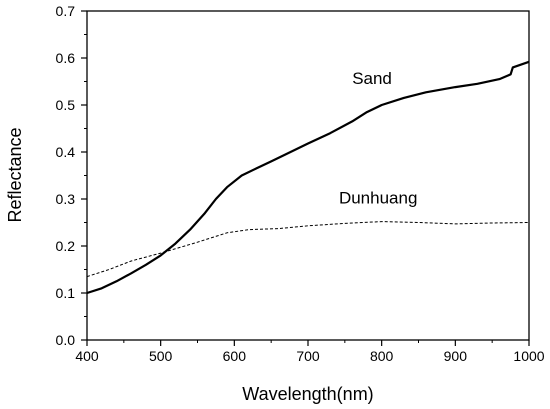 The width and height of the screenshot is (550, 409). Describe the element at coordinates (66, 58) in the screenshot. I see `y-tick-label: 0.6` at that location.